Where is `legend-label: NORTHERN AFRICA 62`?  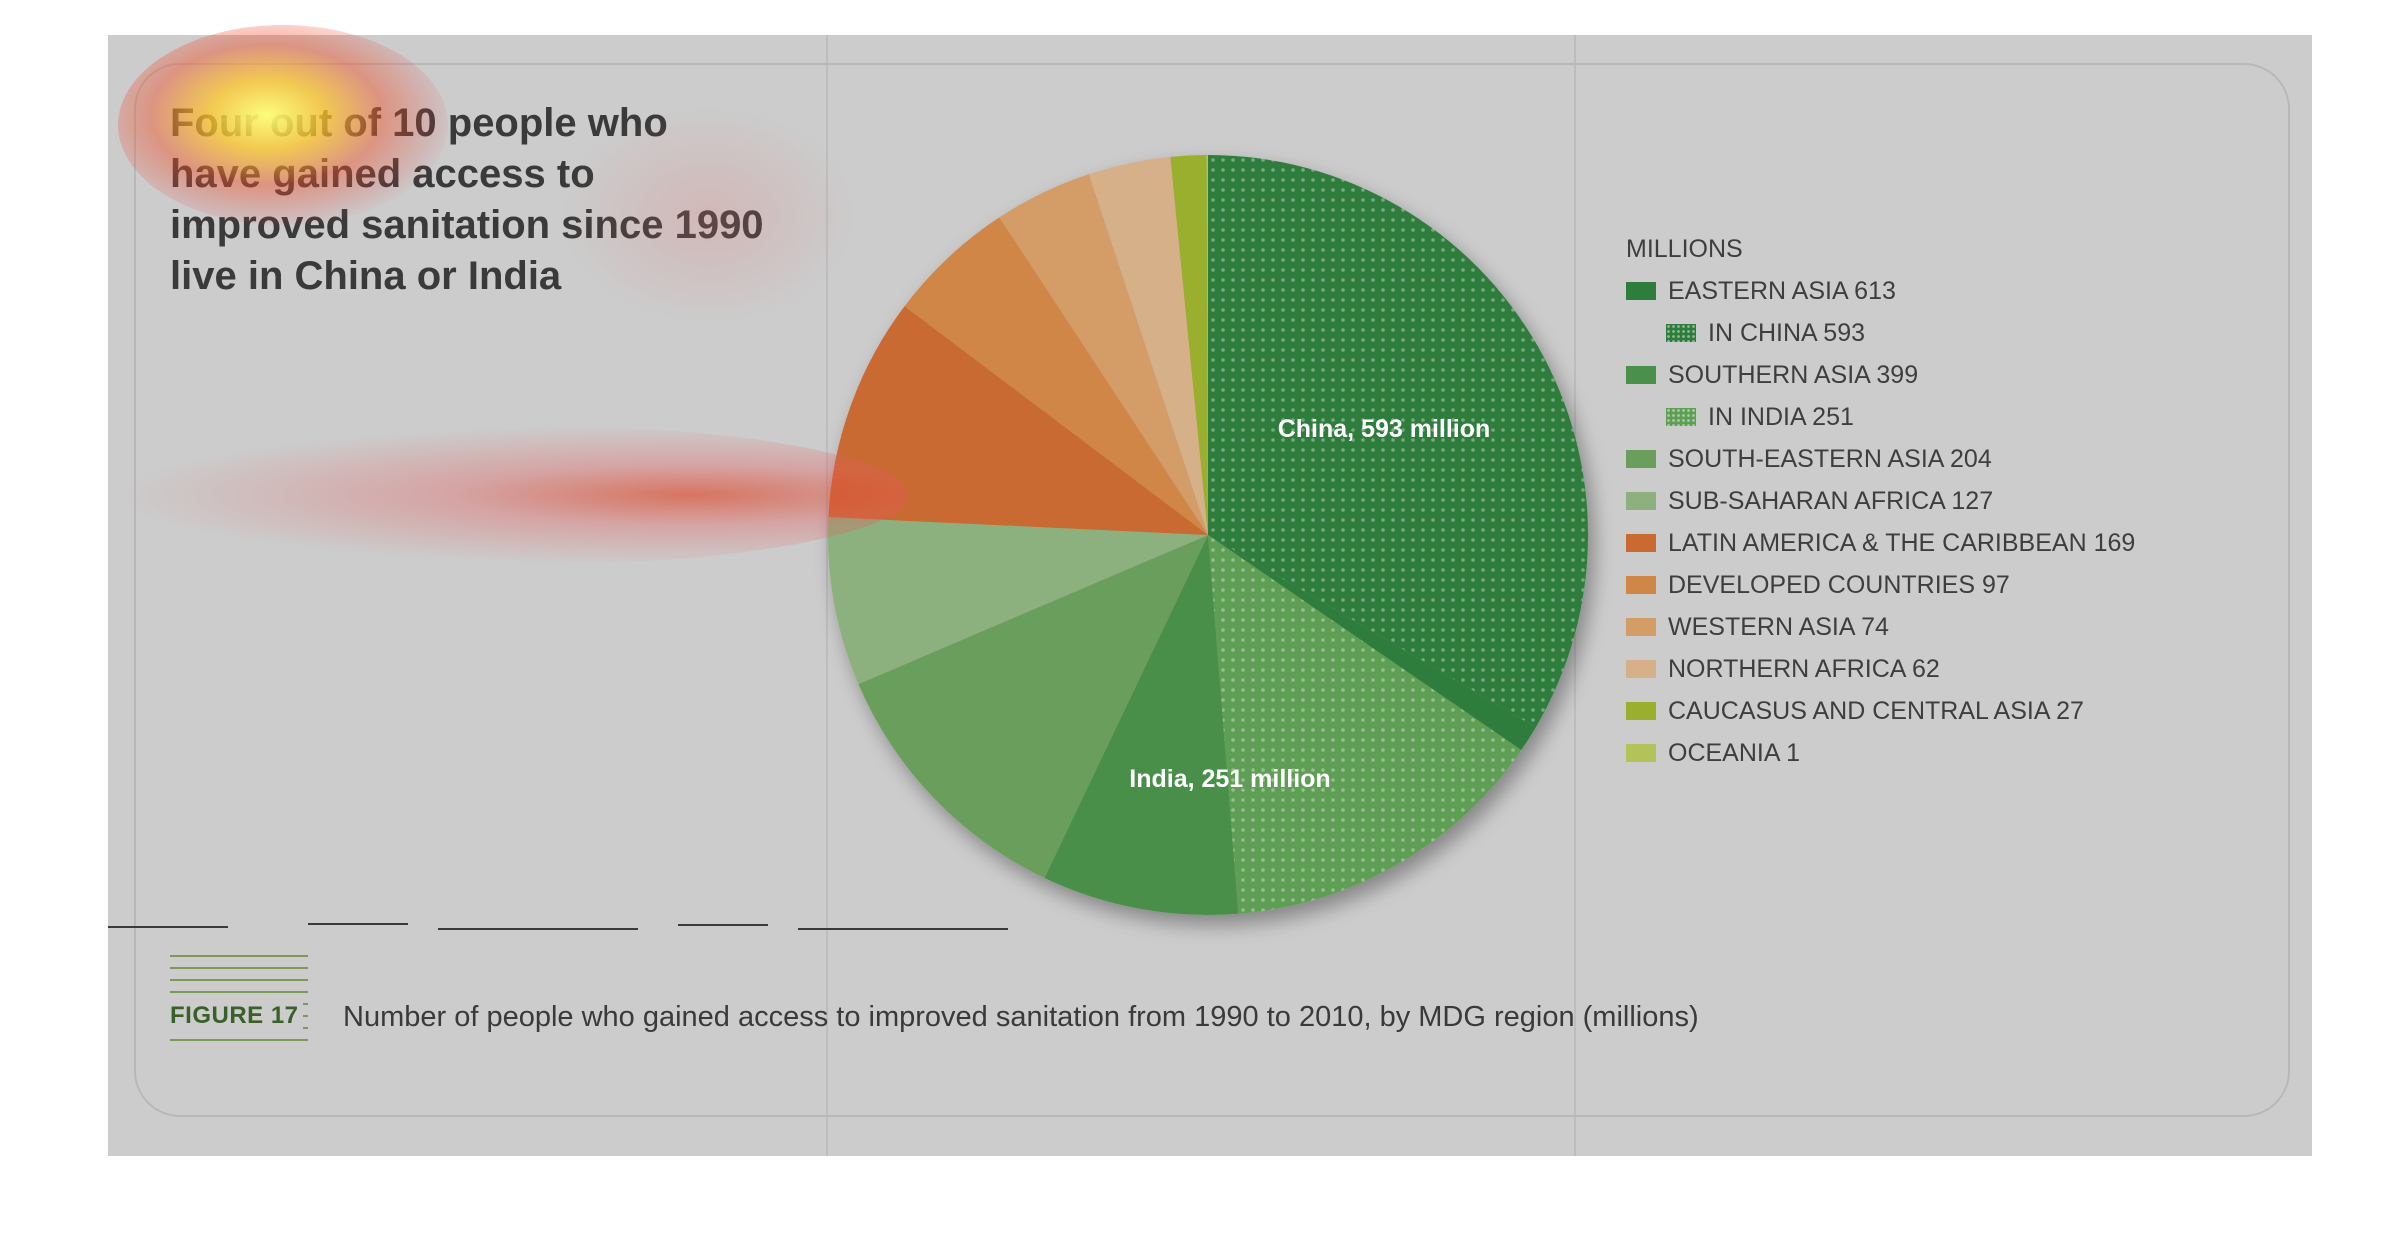 legend-label: NORTHERN AFRICA 62 is located at coordinates (1804, 668).